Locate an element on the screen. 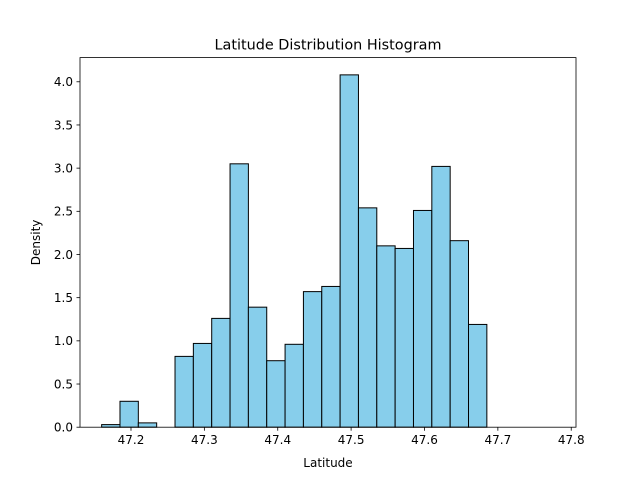  y-axis-ticks: 0.0 0.5 1.0 1.5 2.0 2.5 3.0 3.5 4.0 is located at coordinates (67, 255).